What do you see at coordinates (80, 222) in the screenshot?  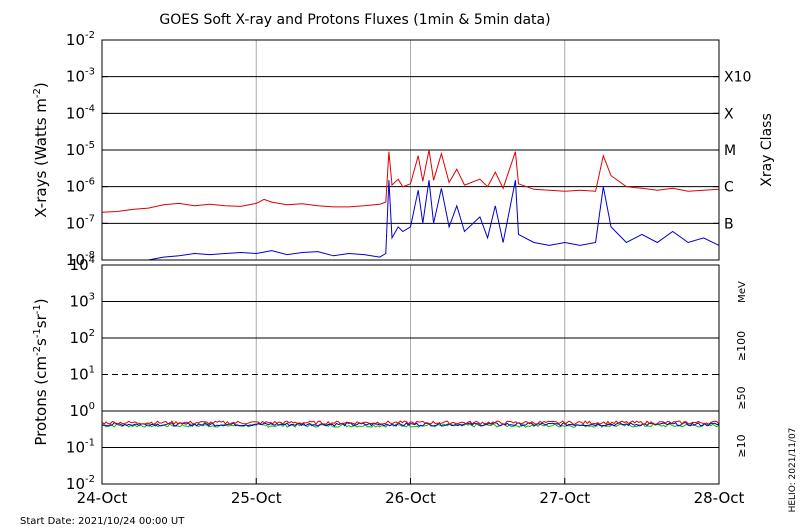 I see `xray-y-tick-label: 10⁻⁷` at bounding box center [80, 222].